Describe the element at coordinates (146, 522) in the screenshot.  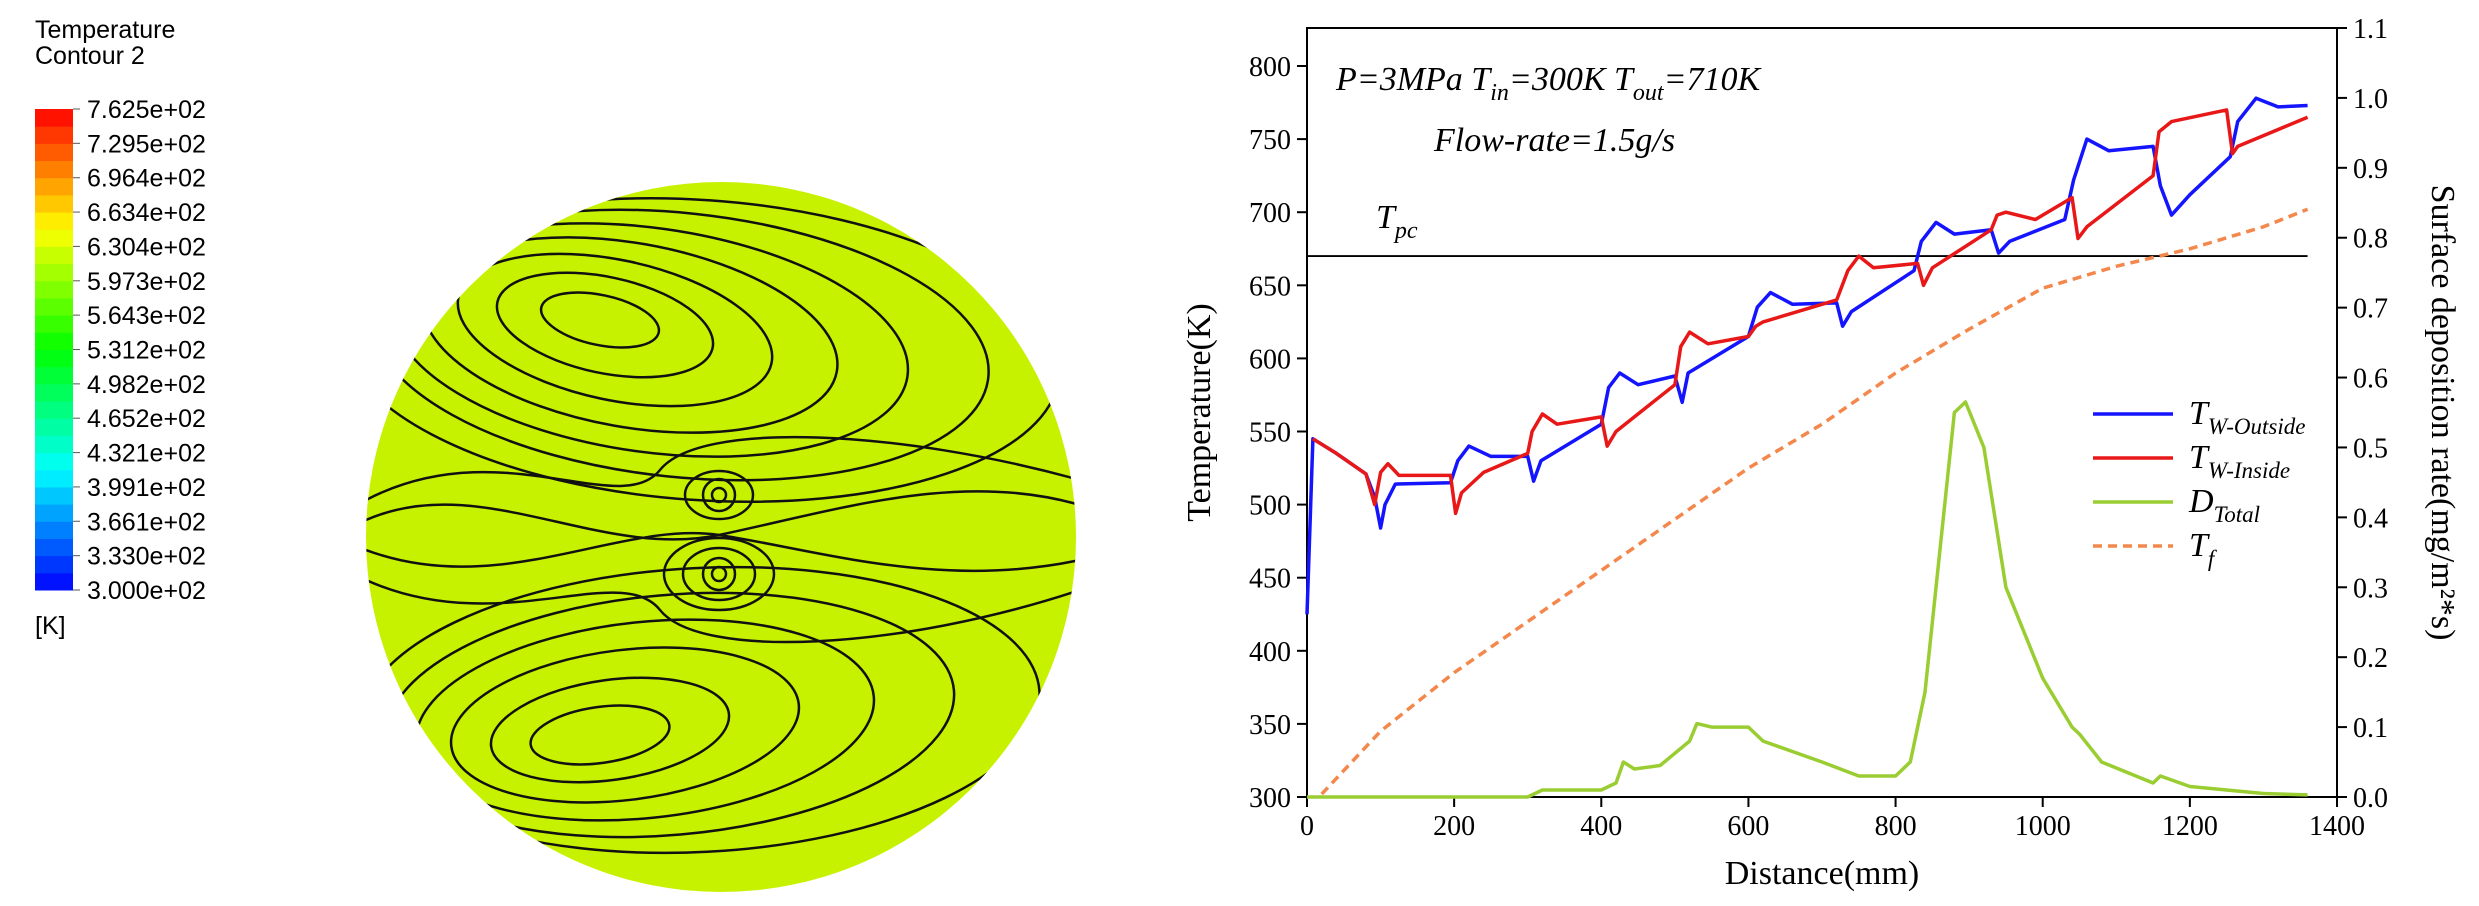
I see `colorbar-tick-label: 3.661e+02` at that location.